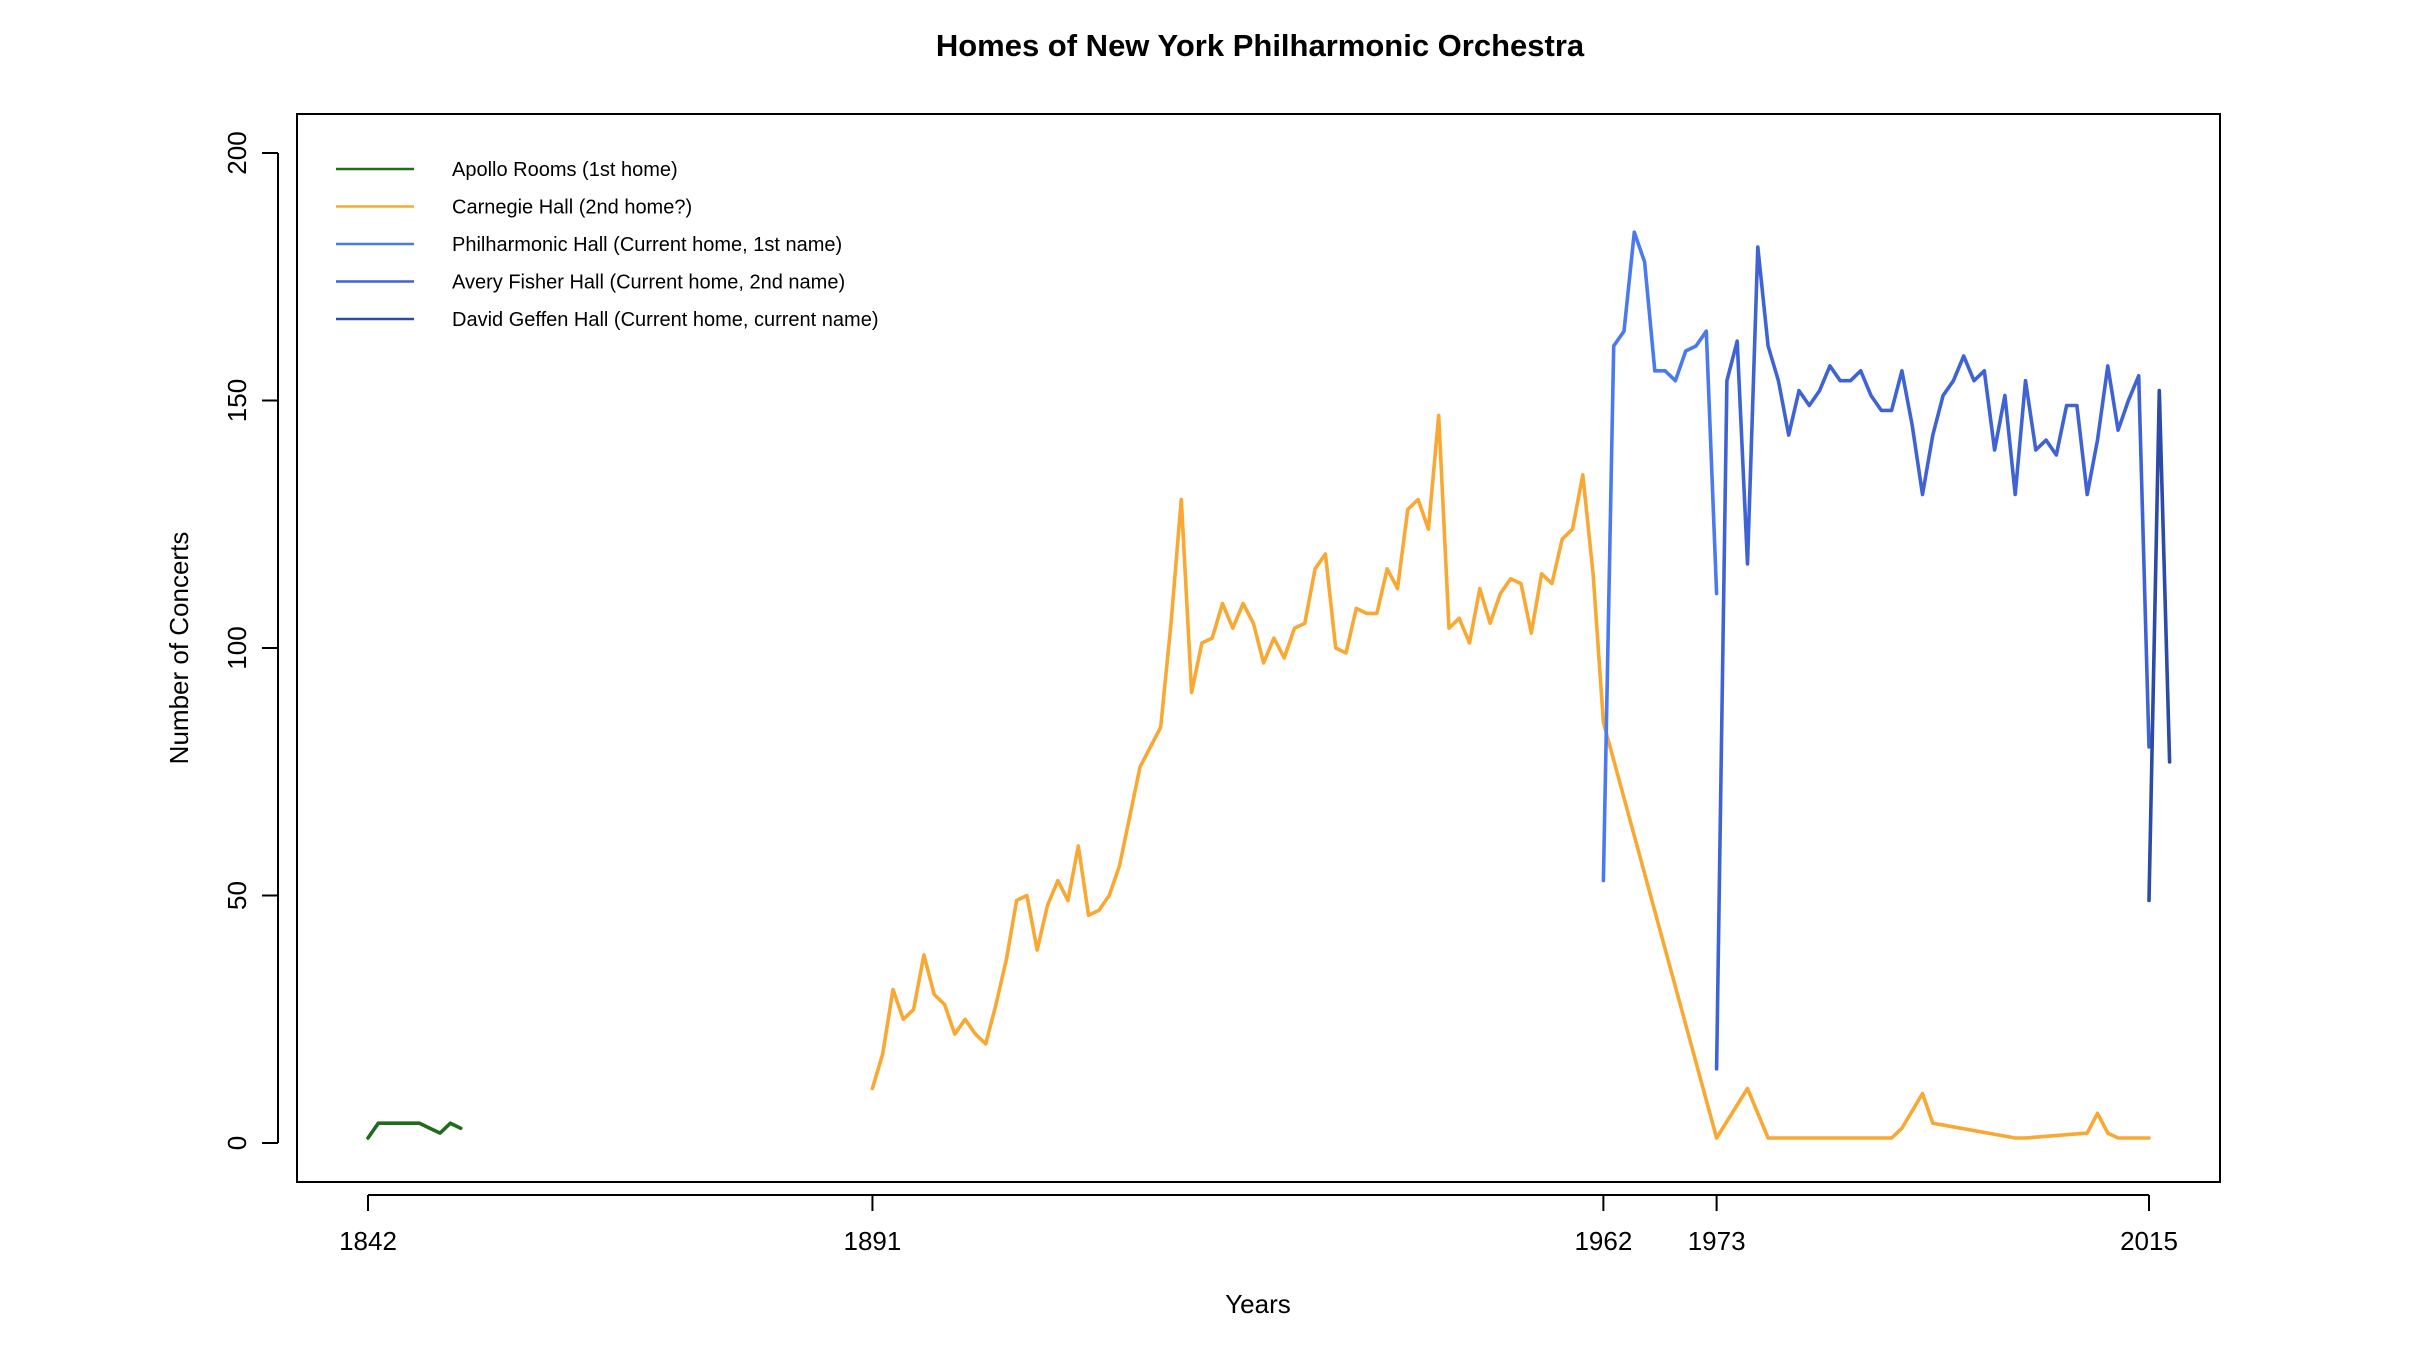  I want to click on y-tick-label: 200, so click(237, 152).